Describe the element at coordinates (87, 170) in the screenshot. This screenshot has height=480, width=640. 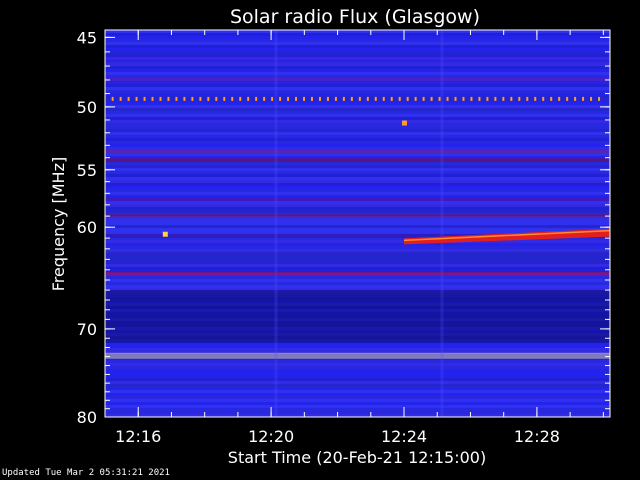
I see `y-tick-label: 55` at that location.